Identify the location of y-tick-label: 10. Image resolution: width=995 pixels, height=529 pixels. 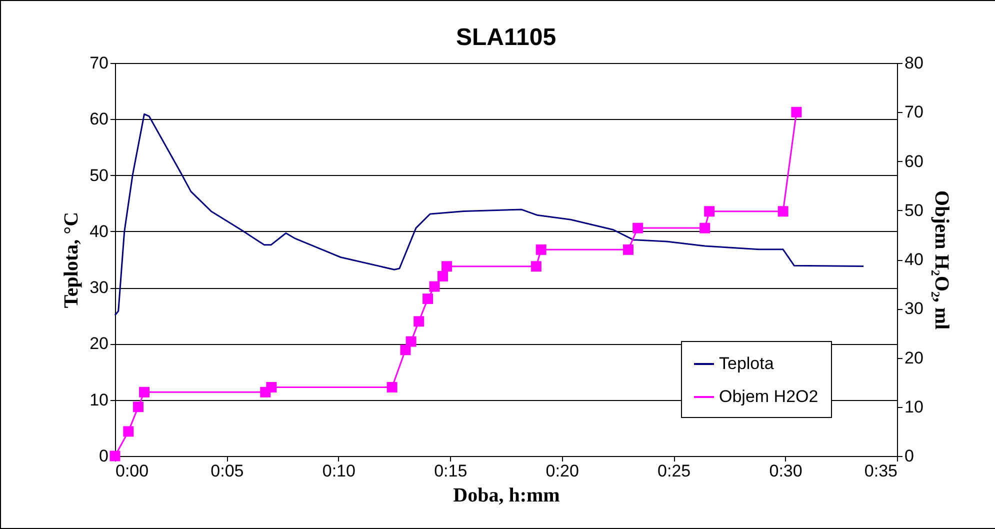
(99, 400).